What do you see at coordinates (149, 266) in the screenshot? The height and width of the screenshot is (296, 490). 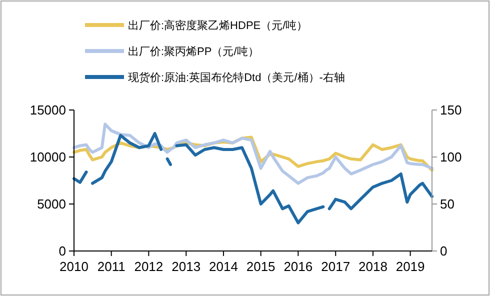 I see `x-tick-label: 2012` at bounding box center [149, 266].